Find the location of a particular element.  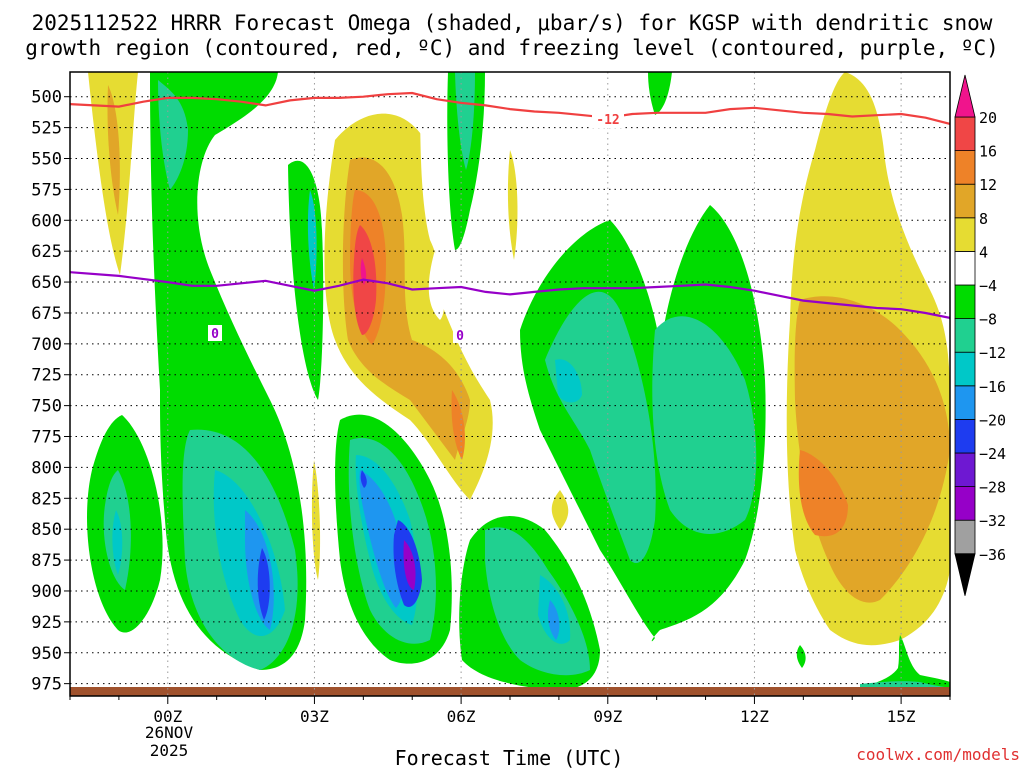

colorbar-label: −28 is located at coordinates (992, 488).